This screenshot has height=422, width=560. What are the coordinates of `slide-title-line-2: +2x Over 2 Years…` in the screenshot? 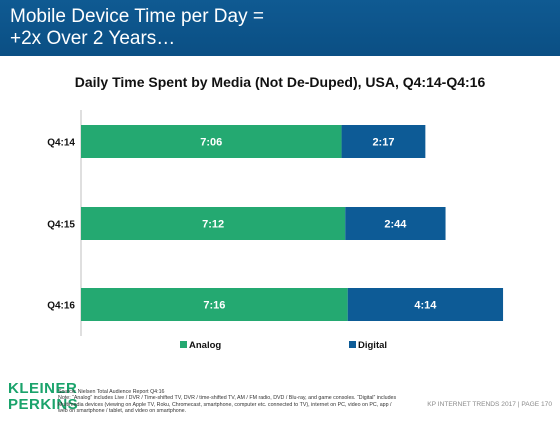 It's located at (93, 38).